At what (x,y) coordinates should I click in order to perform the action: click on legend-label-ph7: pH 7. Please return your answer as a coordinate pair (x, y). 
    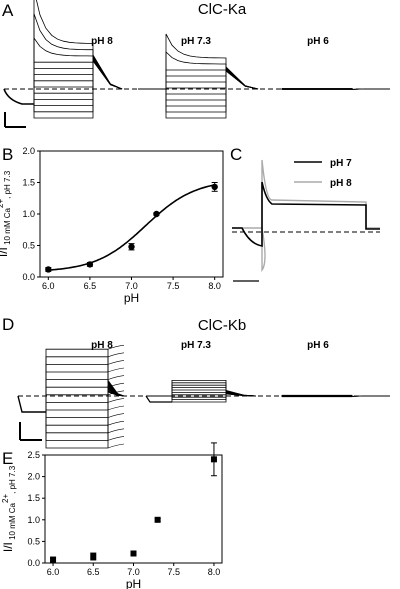
    Looking at the image, I should click on (341, 163).